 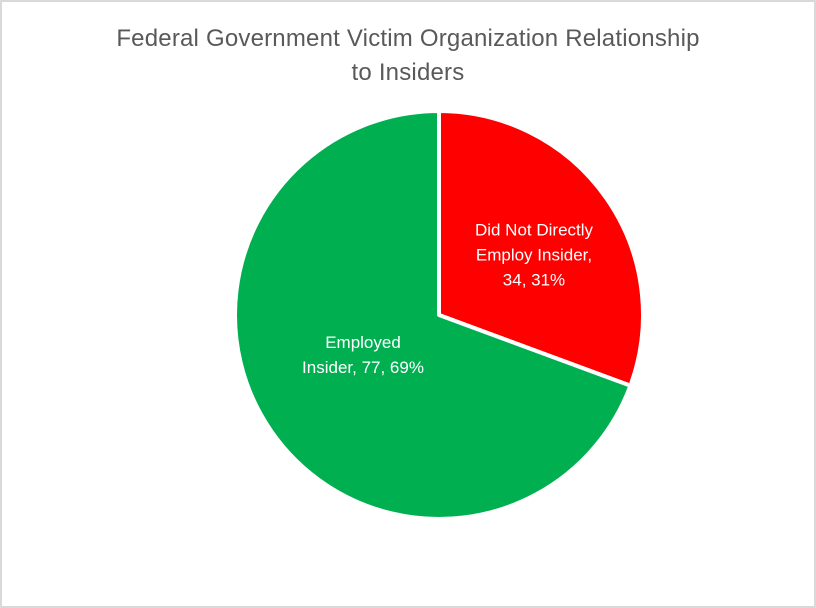 What do you see at coordinates (408, 72) in the screenshot?
I see `chart-title-line-2: to Insiders` at bounding box center [408, 72].